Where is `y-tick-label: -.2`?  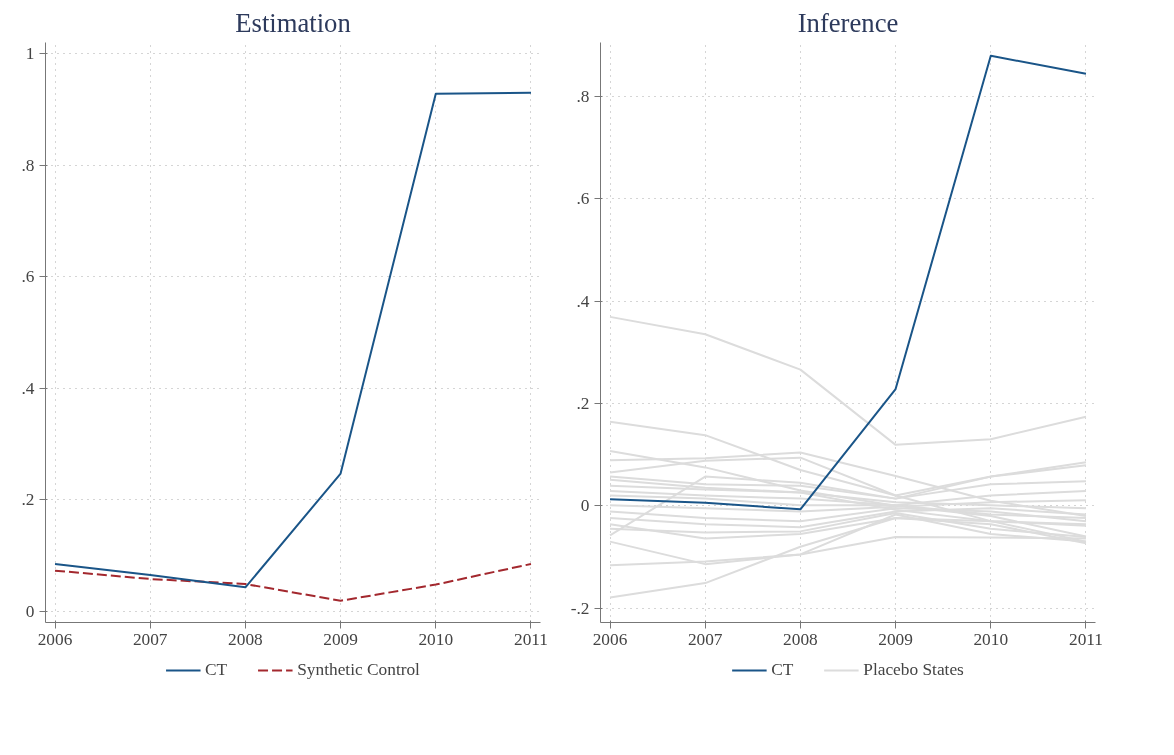
y-tick-label: -.2 is located at coordinates (580, 608).